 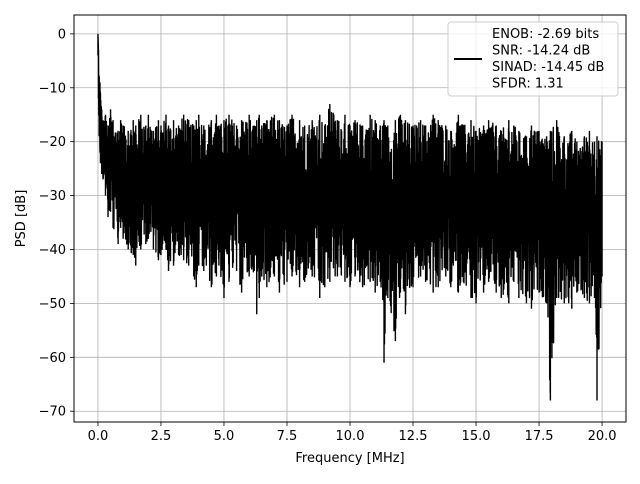 What do you see at coordinates (98, 436) in the screenshot?
I see `x-tick-label: 0.0` at bounding box center [98, 436].